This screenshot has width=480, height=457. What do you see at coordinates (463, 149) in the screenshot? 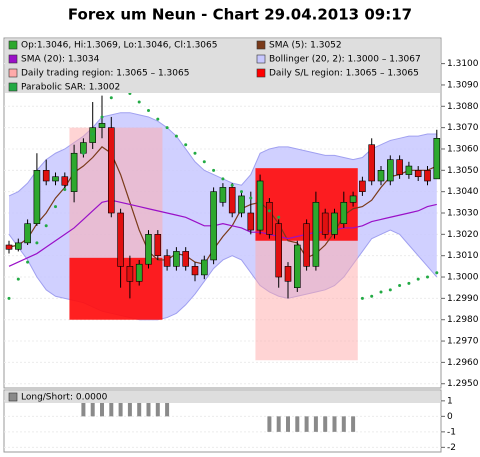
I see `y-tick-label: 1.3060` at bounding box center [463, 149].